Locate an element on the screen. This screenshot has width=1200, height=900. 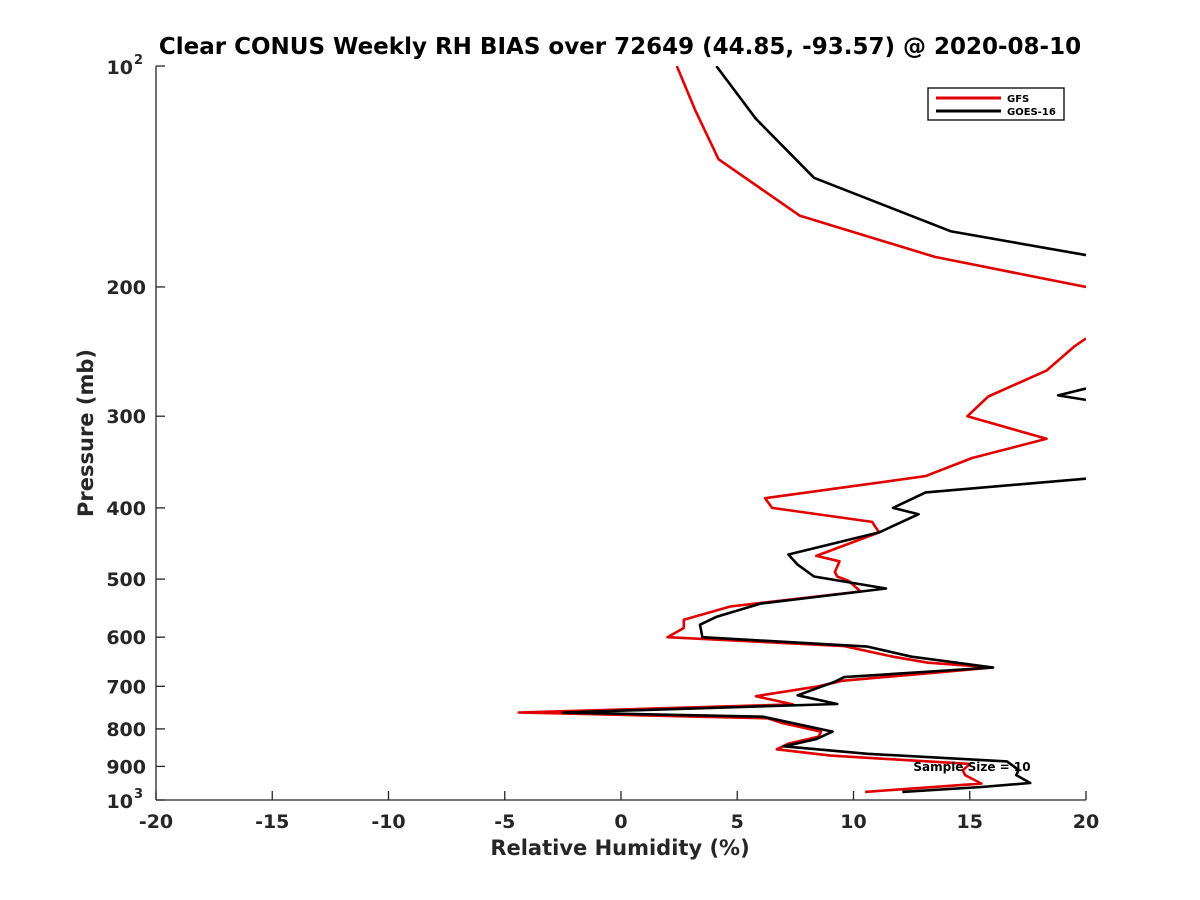
x-tick-label: 5 is located at coordinates (737, 822).